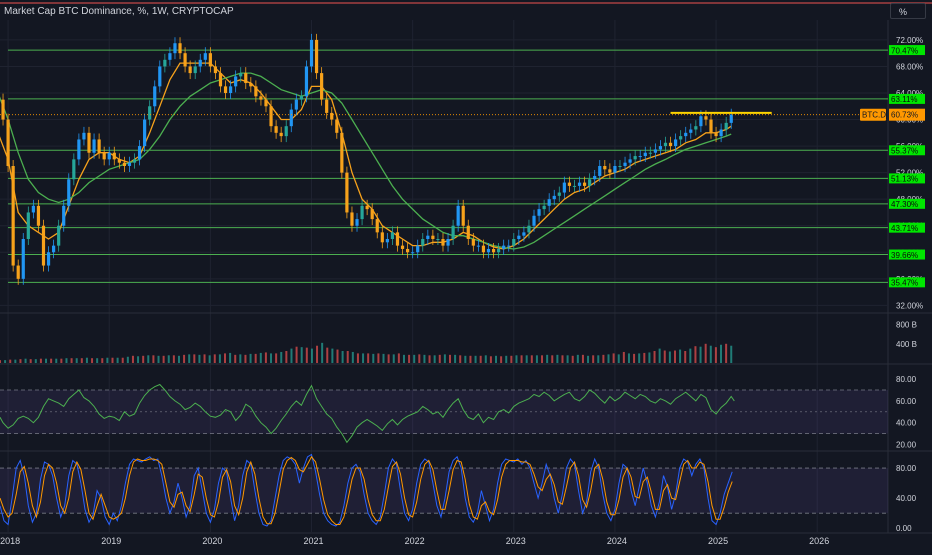  What do you see at coordinates (366, 352) in the screenshot?
I see `volume-bars-group` at bounding box center [366, 352].